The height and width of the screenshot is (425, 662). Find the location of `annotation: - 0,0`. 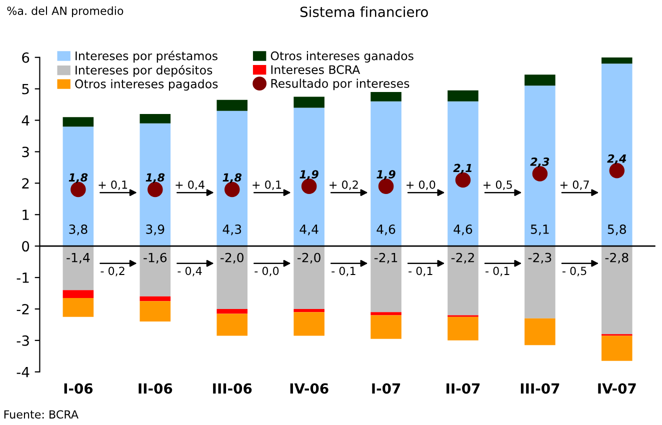

annotation: - 0,0 is located at coordinates (266, 271).